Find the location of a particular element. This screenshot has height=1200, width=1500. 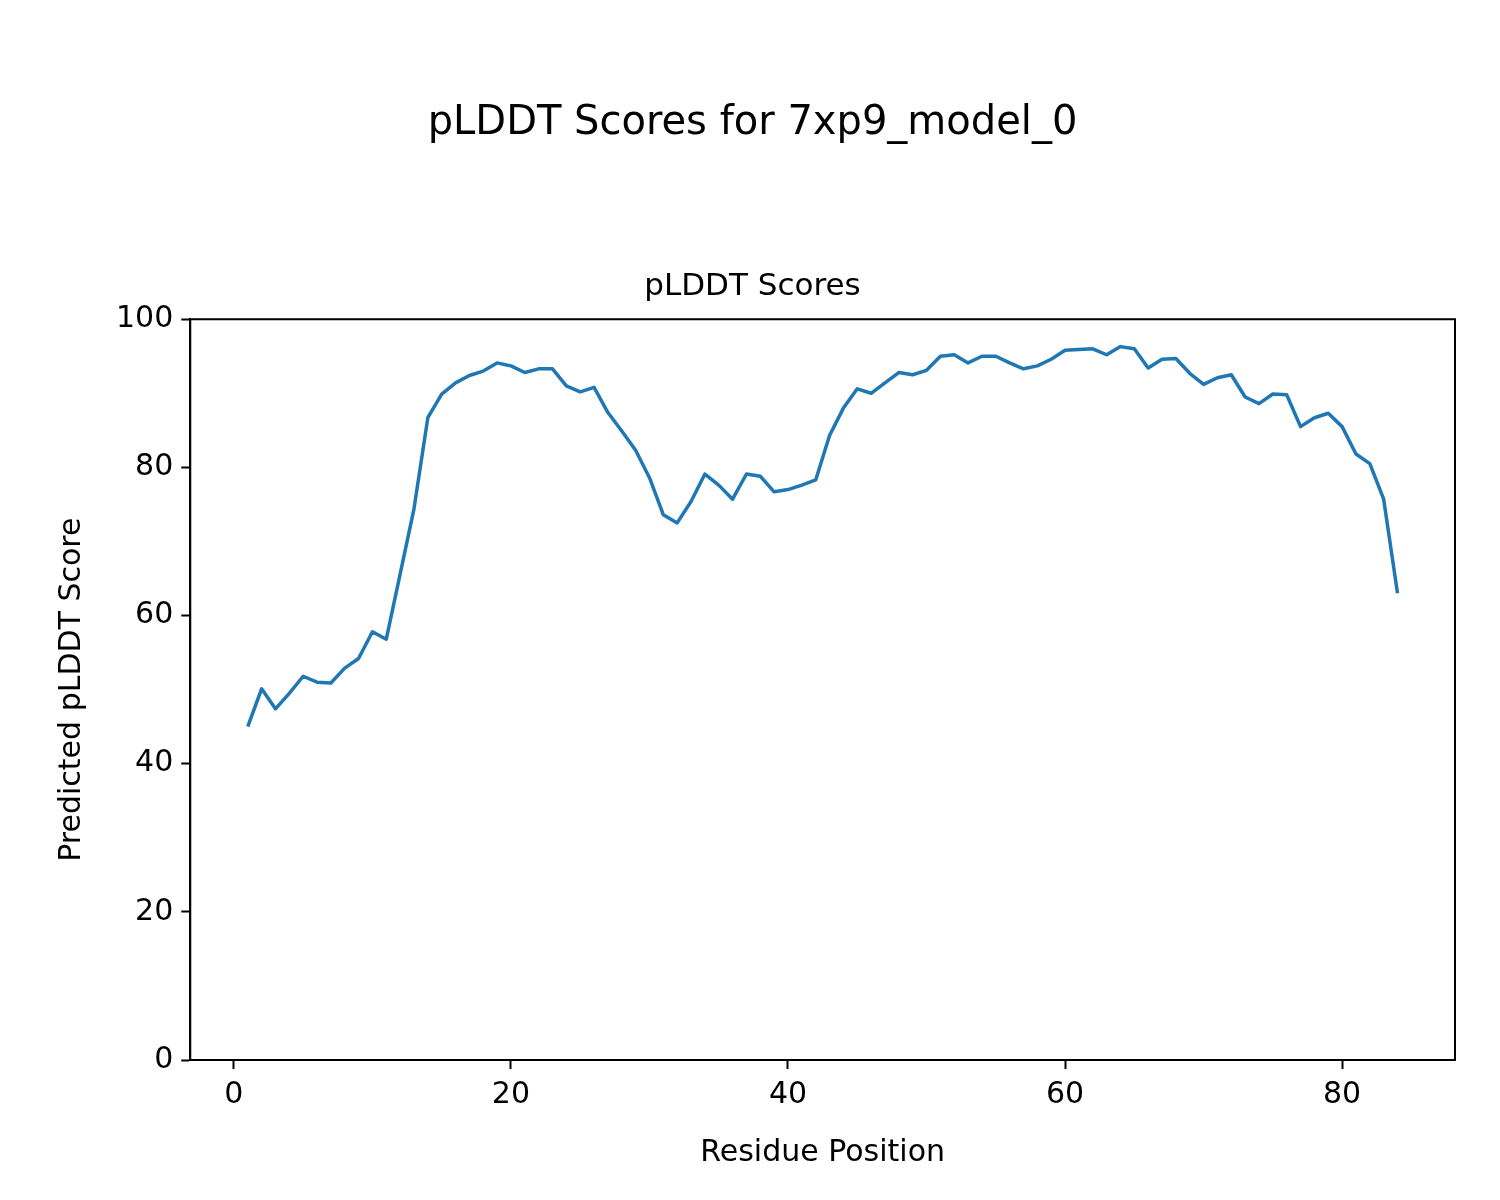

x-tick-label: 60 is located at coordinates (1065, 1092).